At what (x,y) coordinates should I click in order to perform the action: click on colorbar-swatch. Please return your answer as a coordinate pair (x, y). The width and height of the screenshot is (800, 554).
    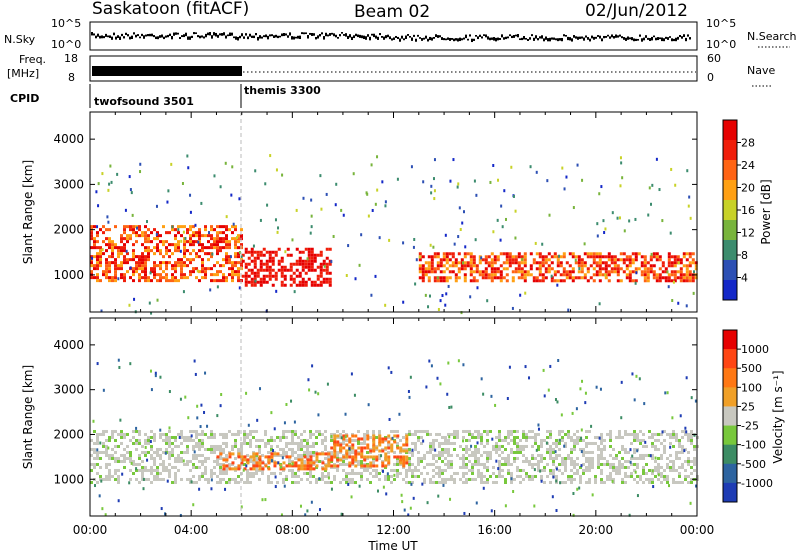
    Looking at the image, I should click on (730, 397).